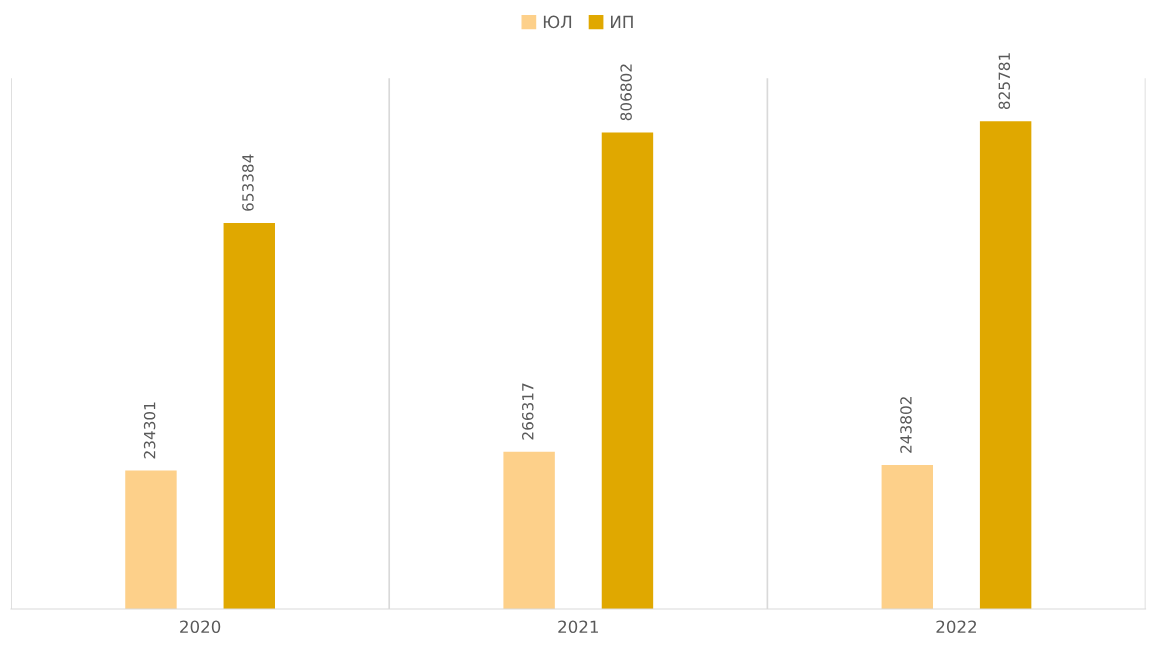 Image resolution: width=1149 pixels, height=647 pixels. Describe the element at coordinates (149, 430) in the screenshot. I see `data-label: 234301` at that location.